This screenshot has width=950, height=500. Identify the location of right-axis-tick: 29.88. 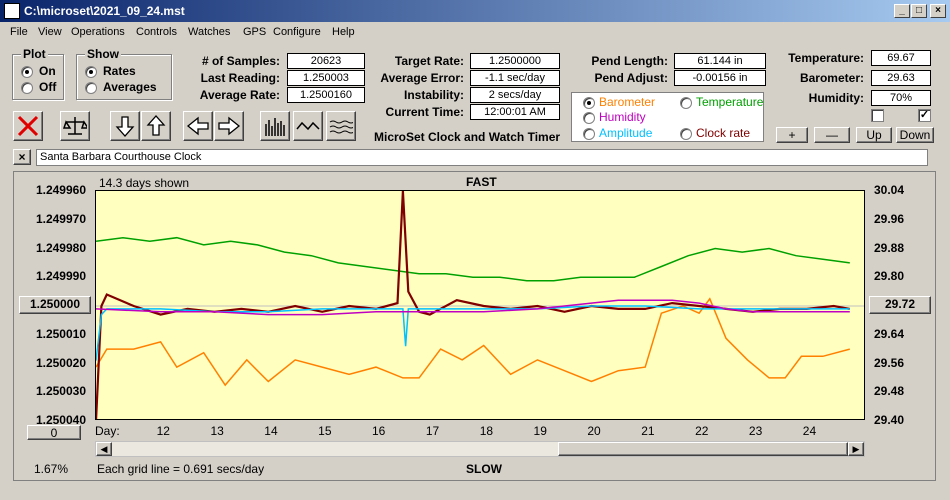
(889, 247).